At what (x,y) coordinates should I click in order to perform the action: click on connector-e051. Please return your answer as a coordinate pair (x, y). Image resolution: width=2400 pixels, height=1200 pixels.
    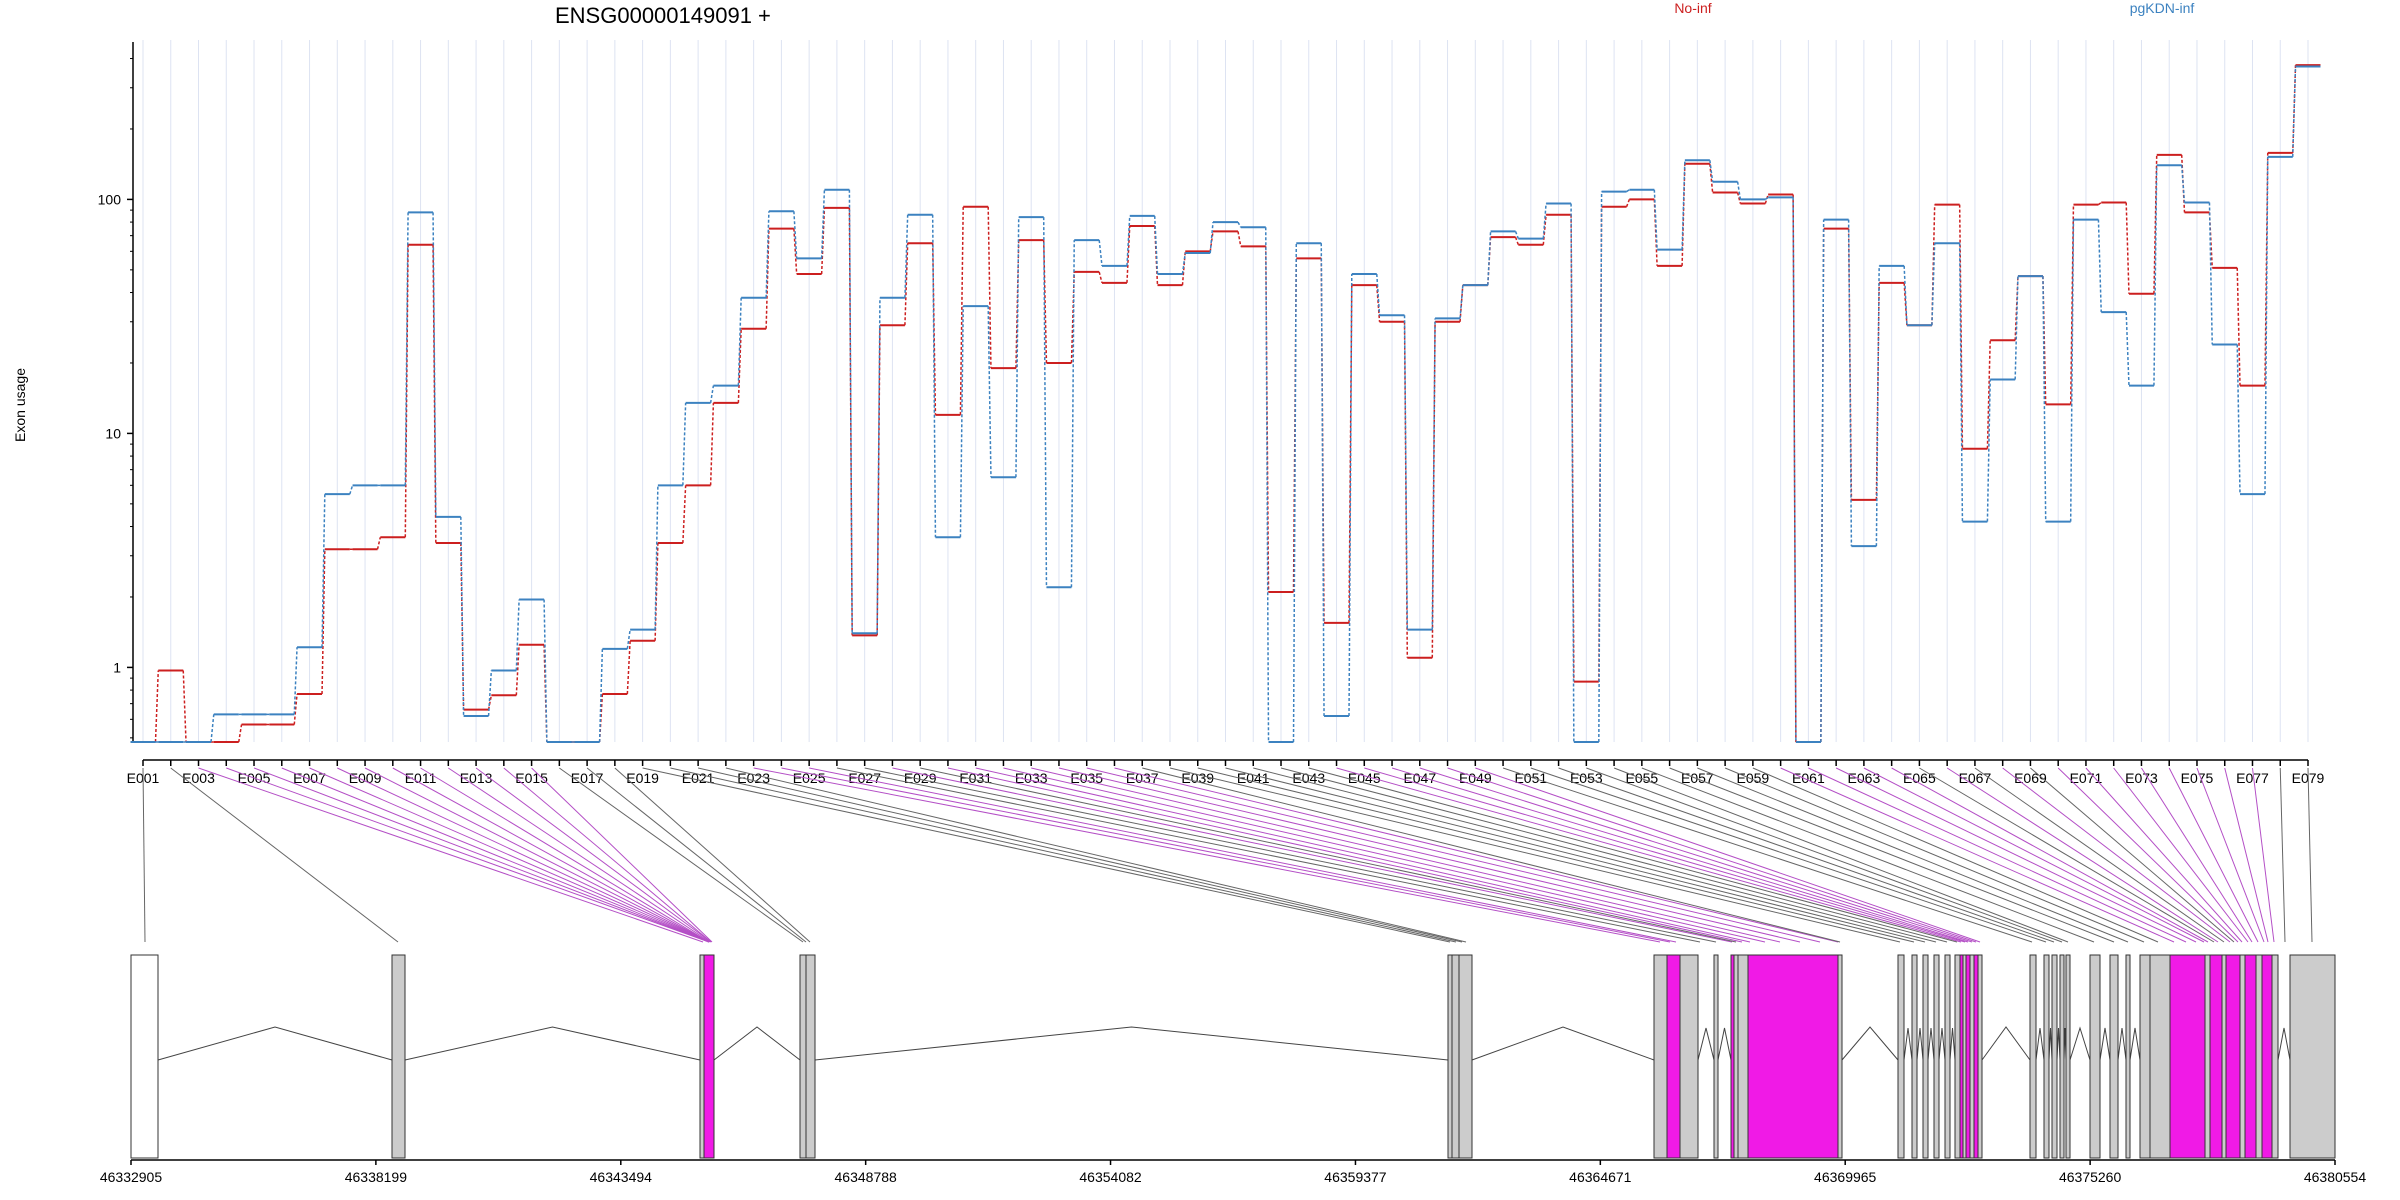
    Looking at the image, I should click on (1788, 855).